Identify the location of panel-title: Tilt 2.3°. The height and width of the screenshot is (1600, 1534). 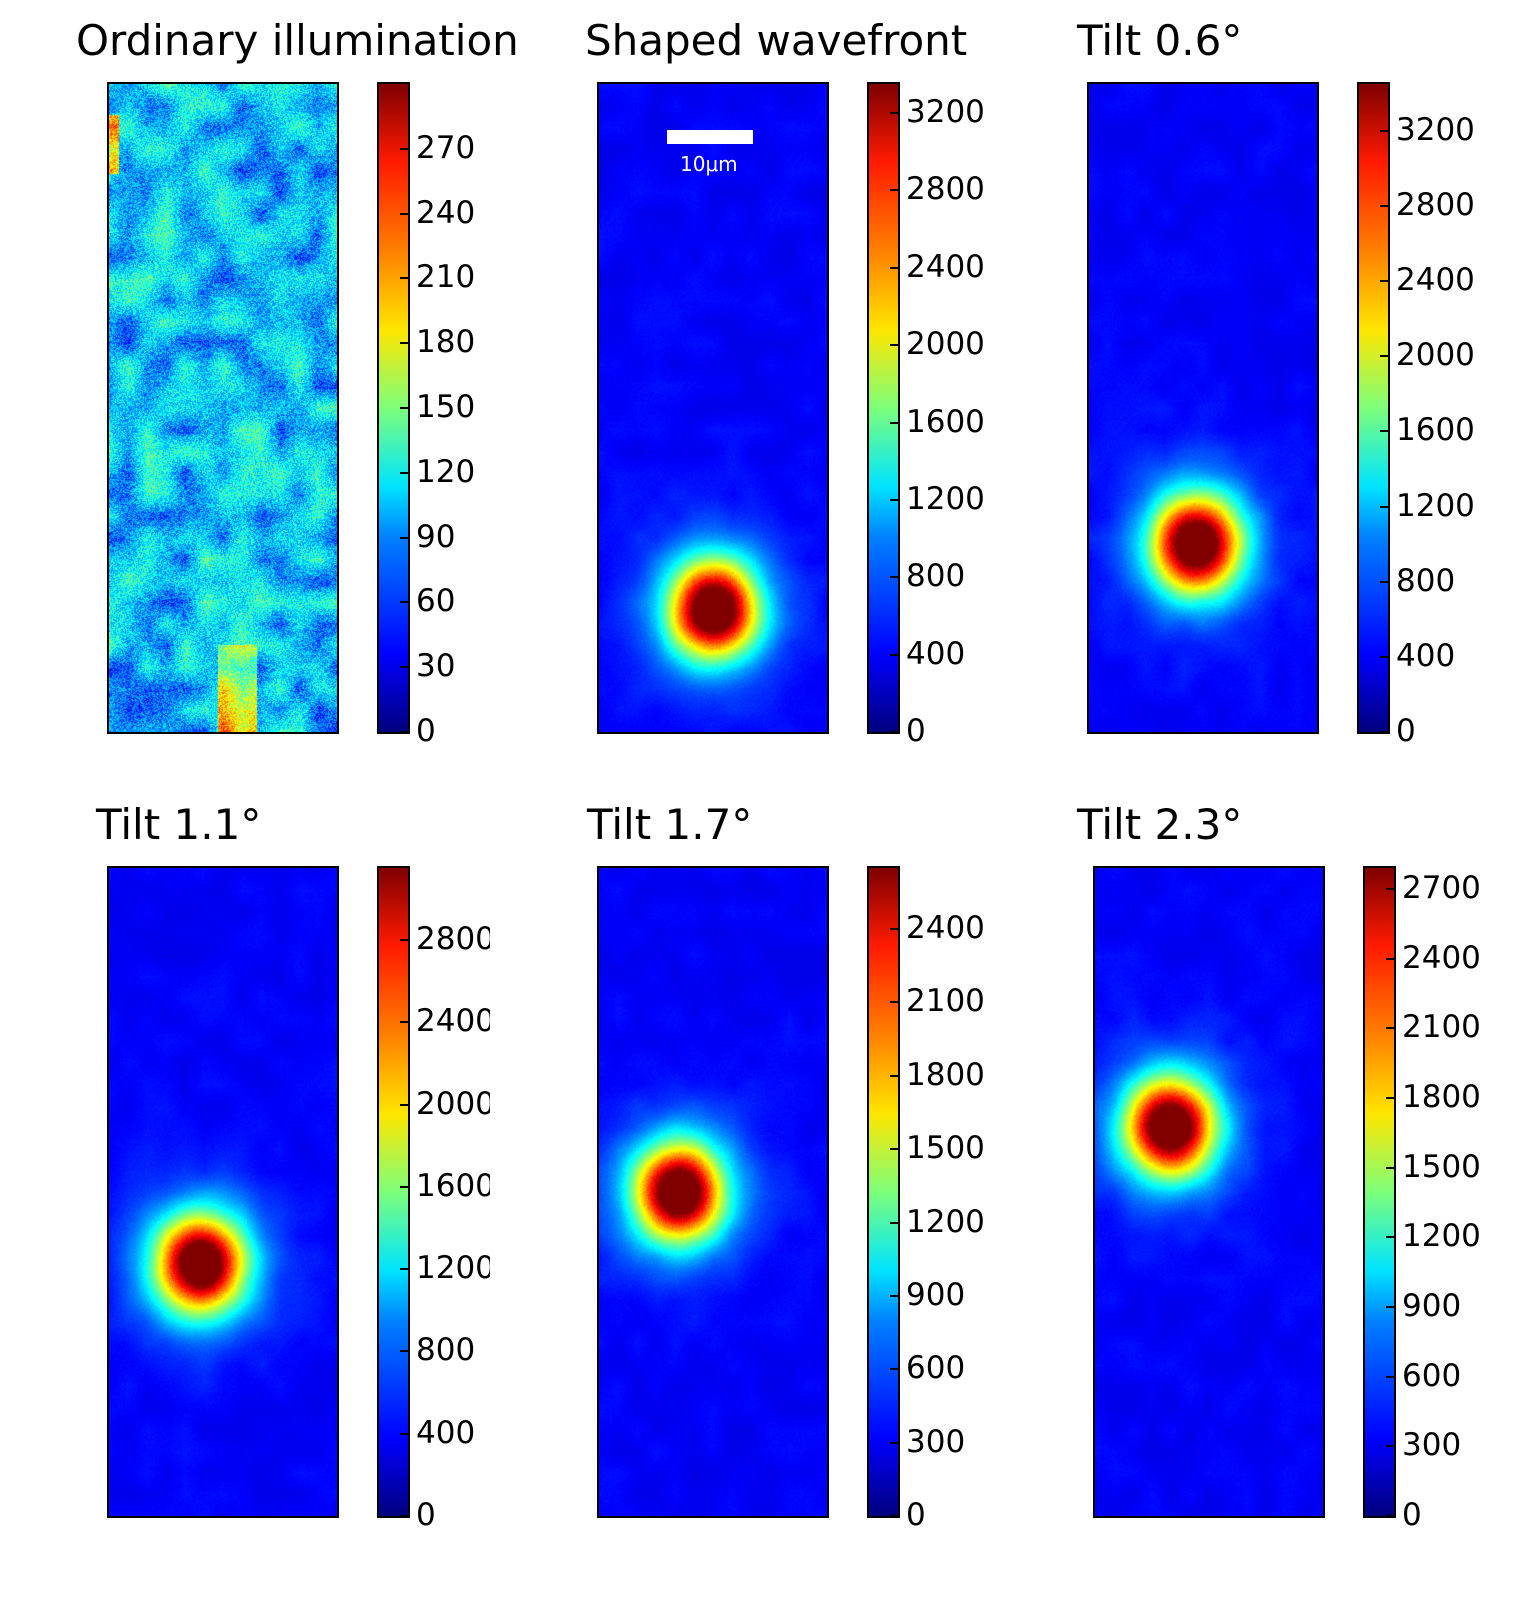
(1160, 824).